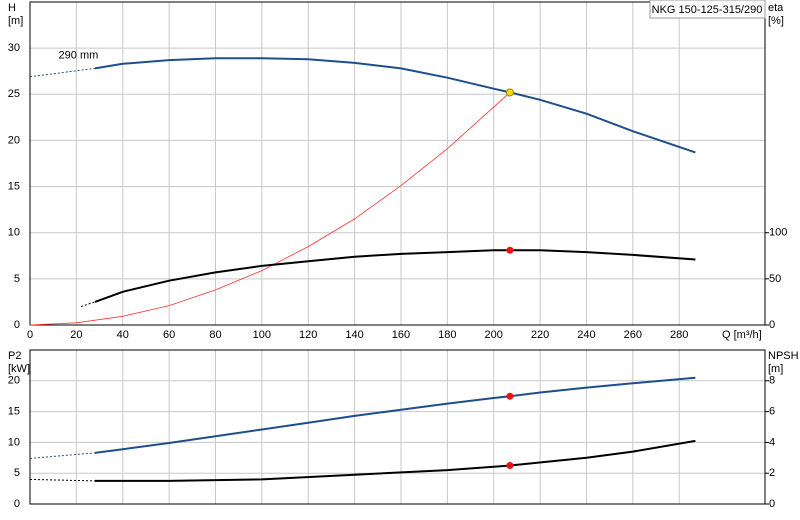  I want to click on y-tick-label: 25, so click(14, 94).